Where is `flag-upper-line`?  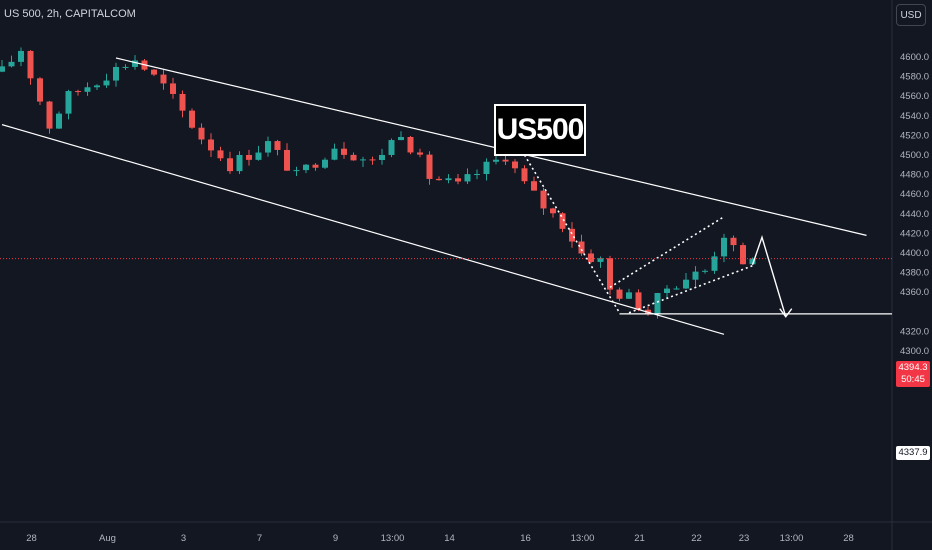
flag-upper-line is located at coordinates (667, 252).